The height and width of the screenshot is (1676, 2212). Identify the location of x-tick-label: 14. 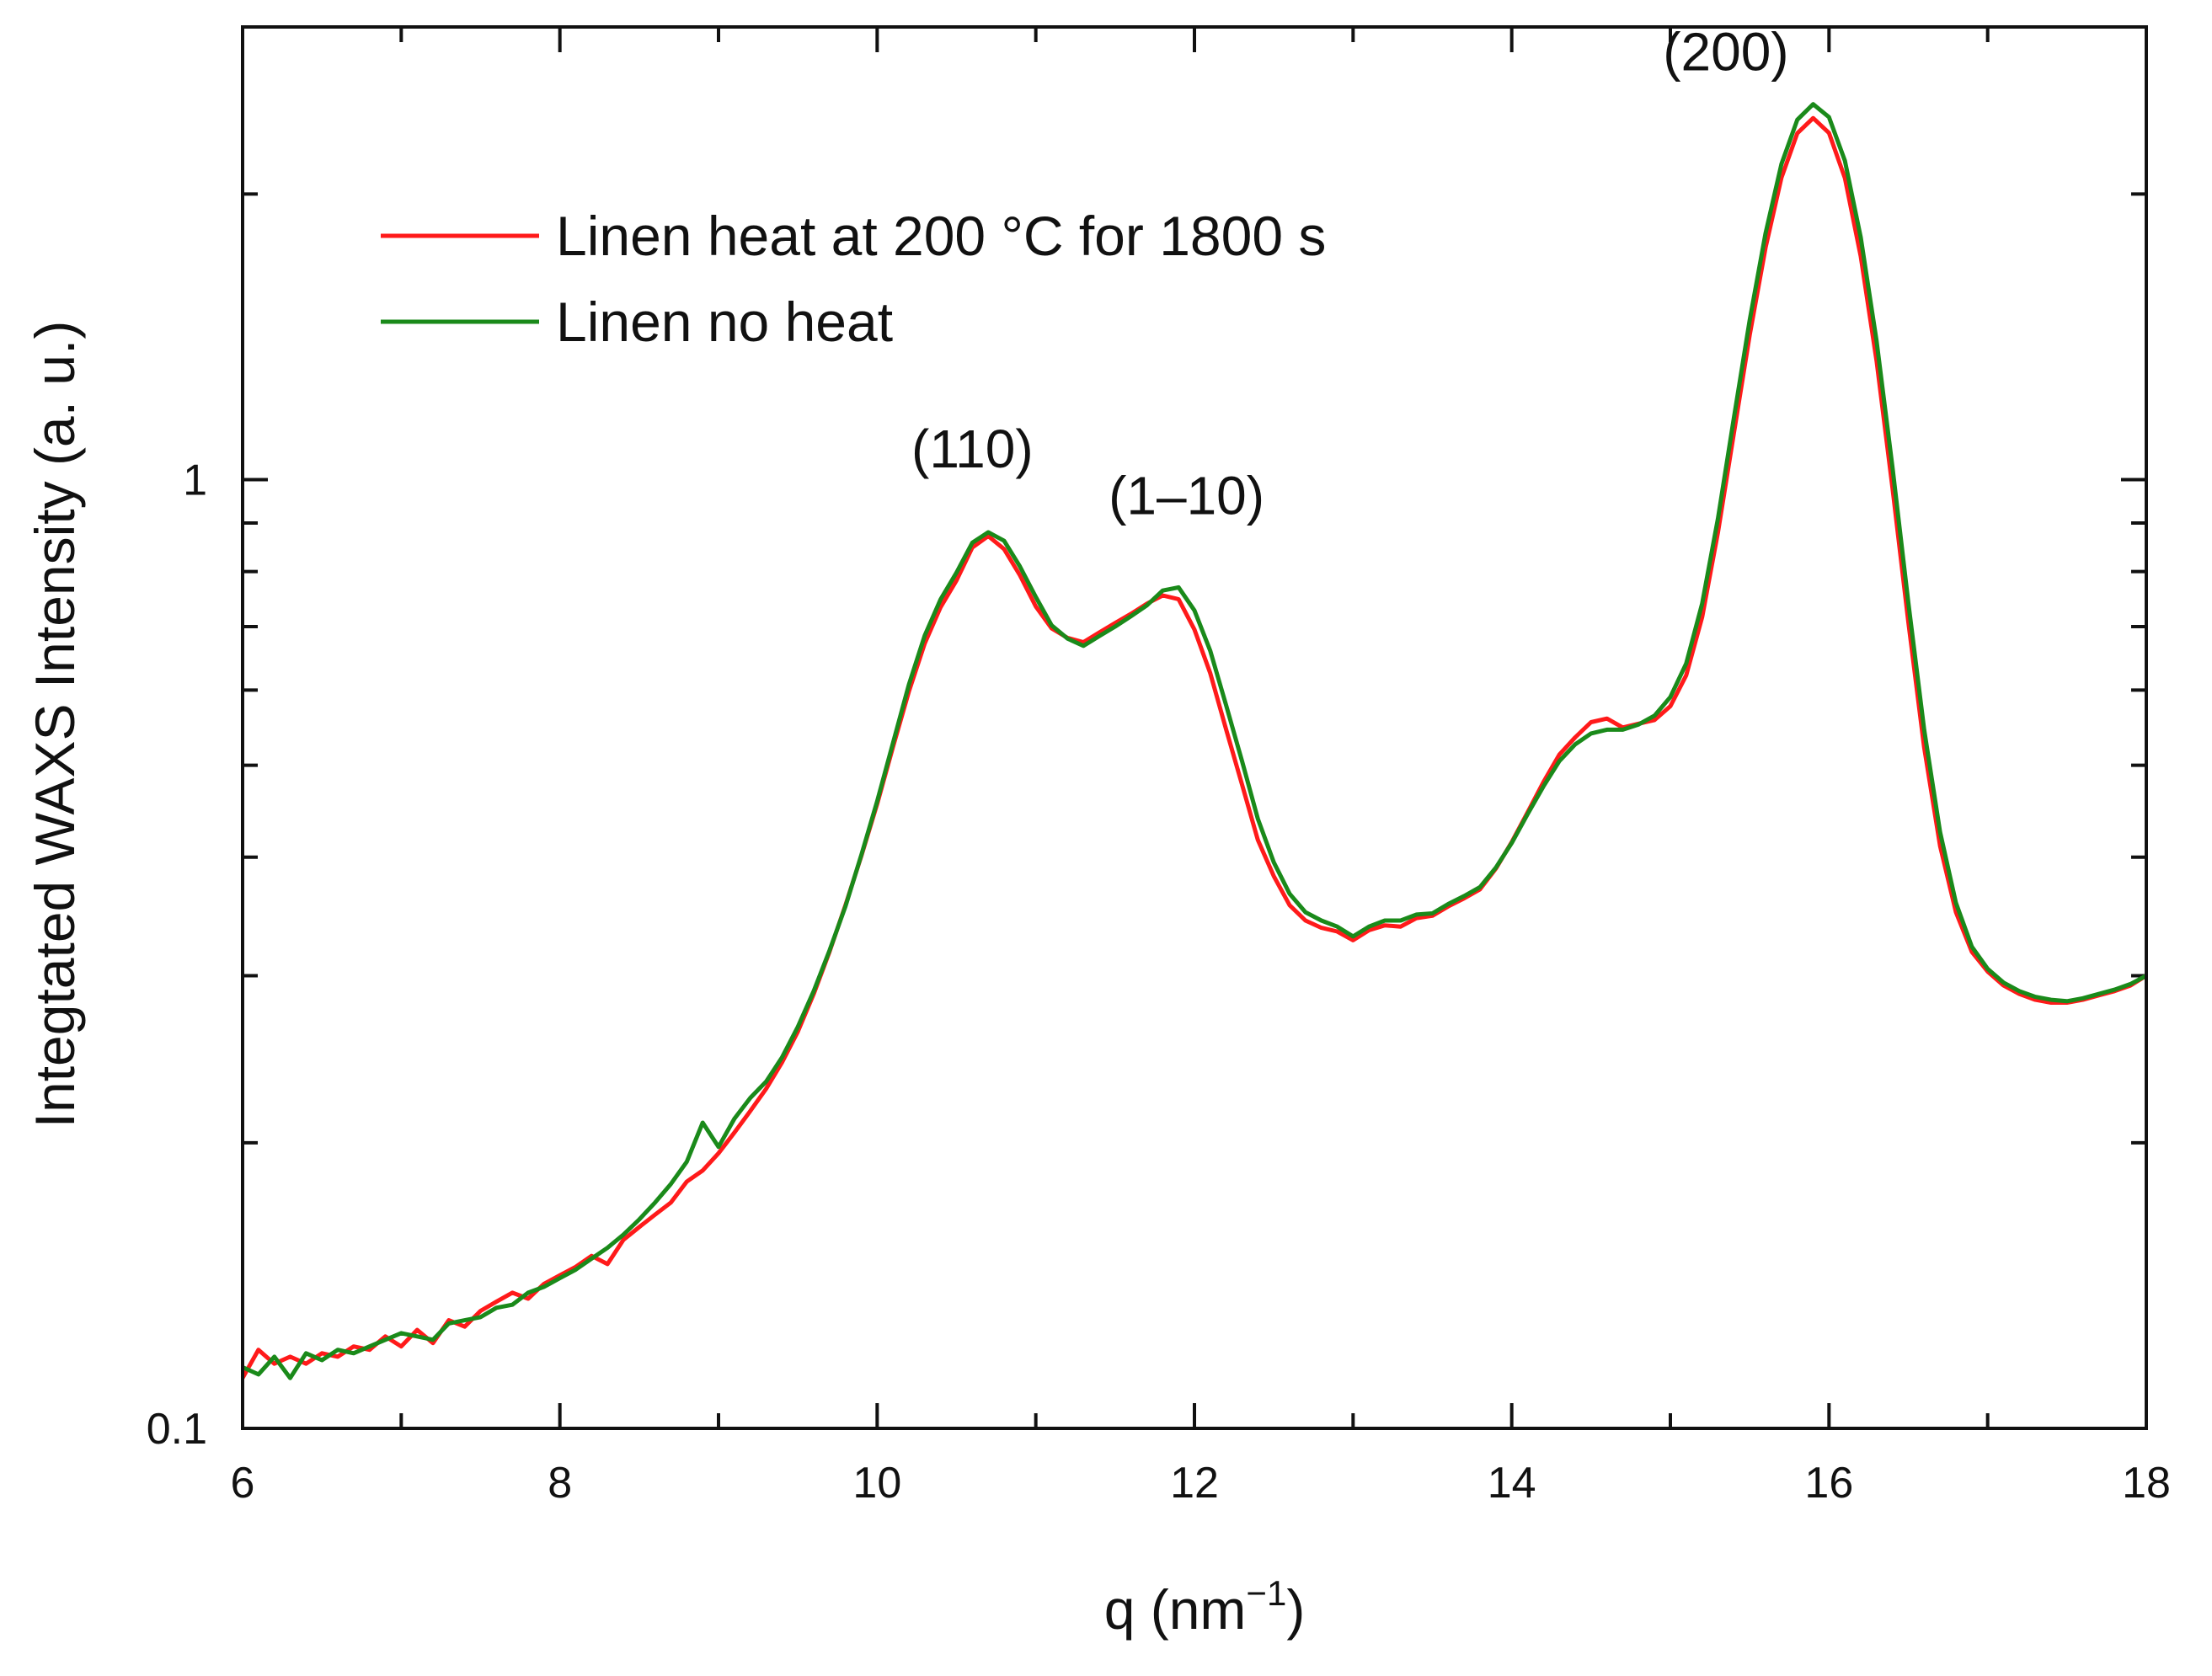
(1512, 1484).